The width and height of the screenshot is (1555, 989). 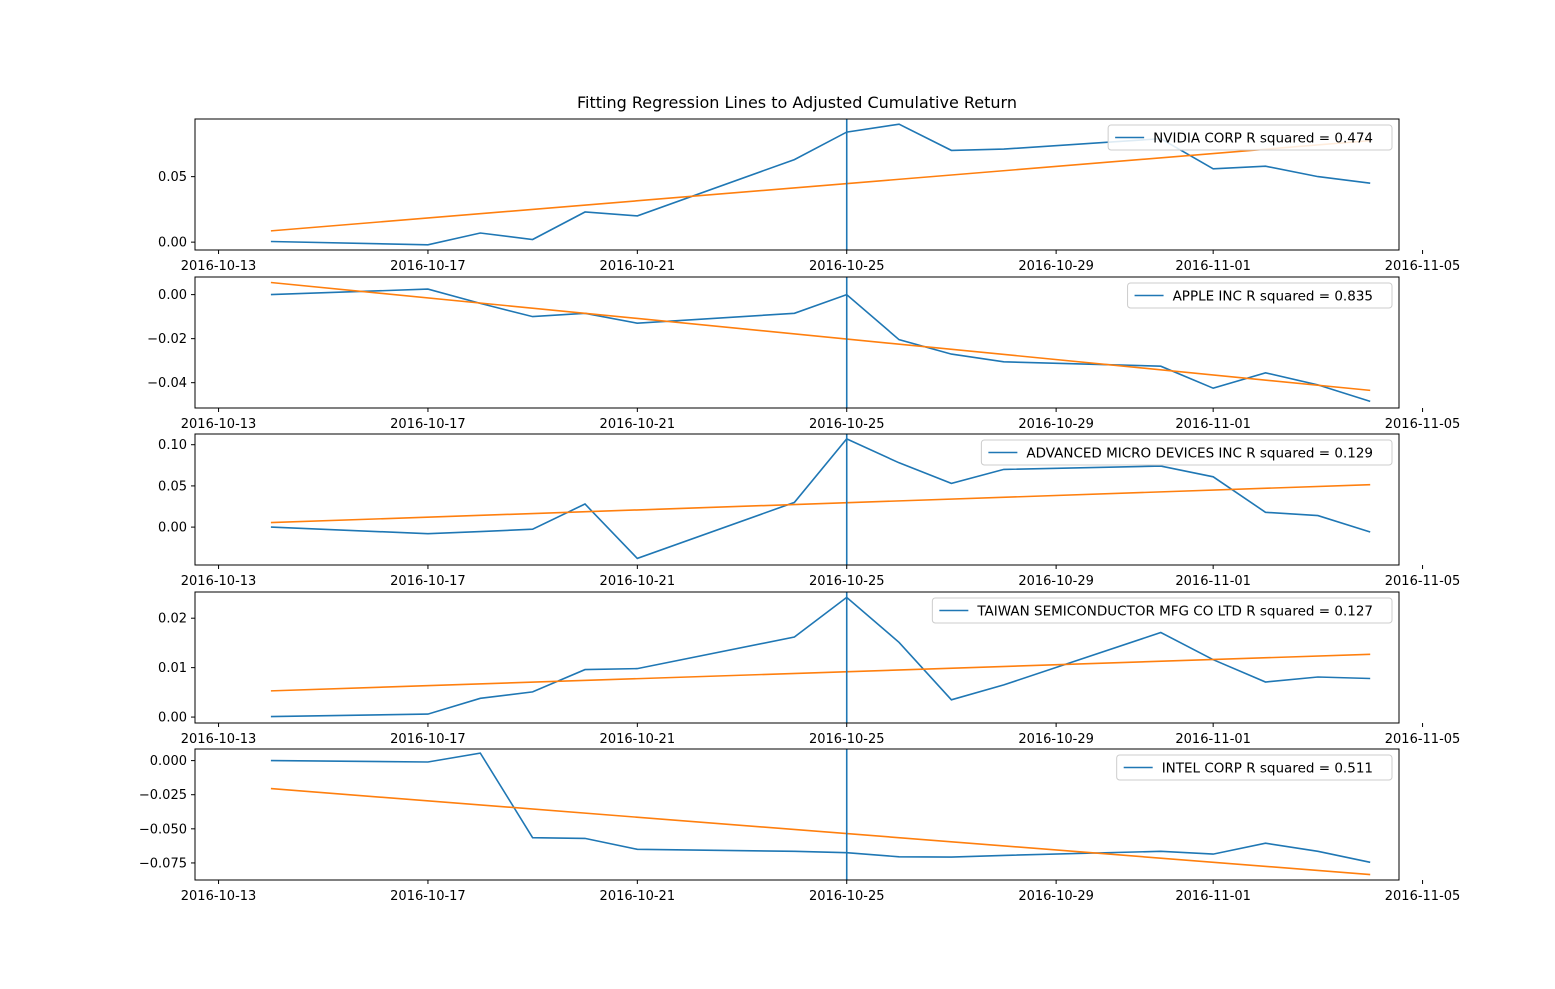 I want to click on y-tick-label: −0.04, so click(x=167, y=383).